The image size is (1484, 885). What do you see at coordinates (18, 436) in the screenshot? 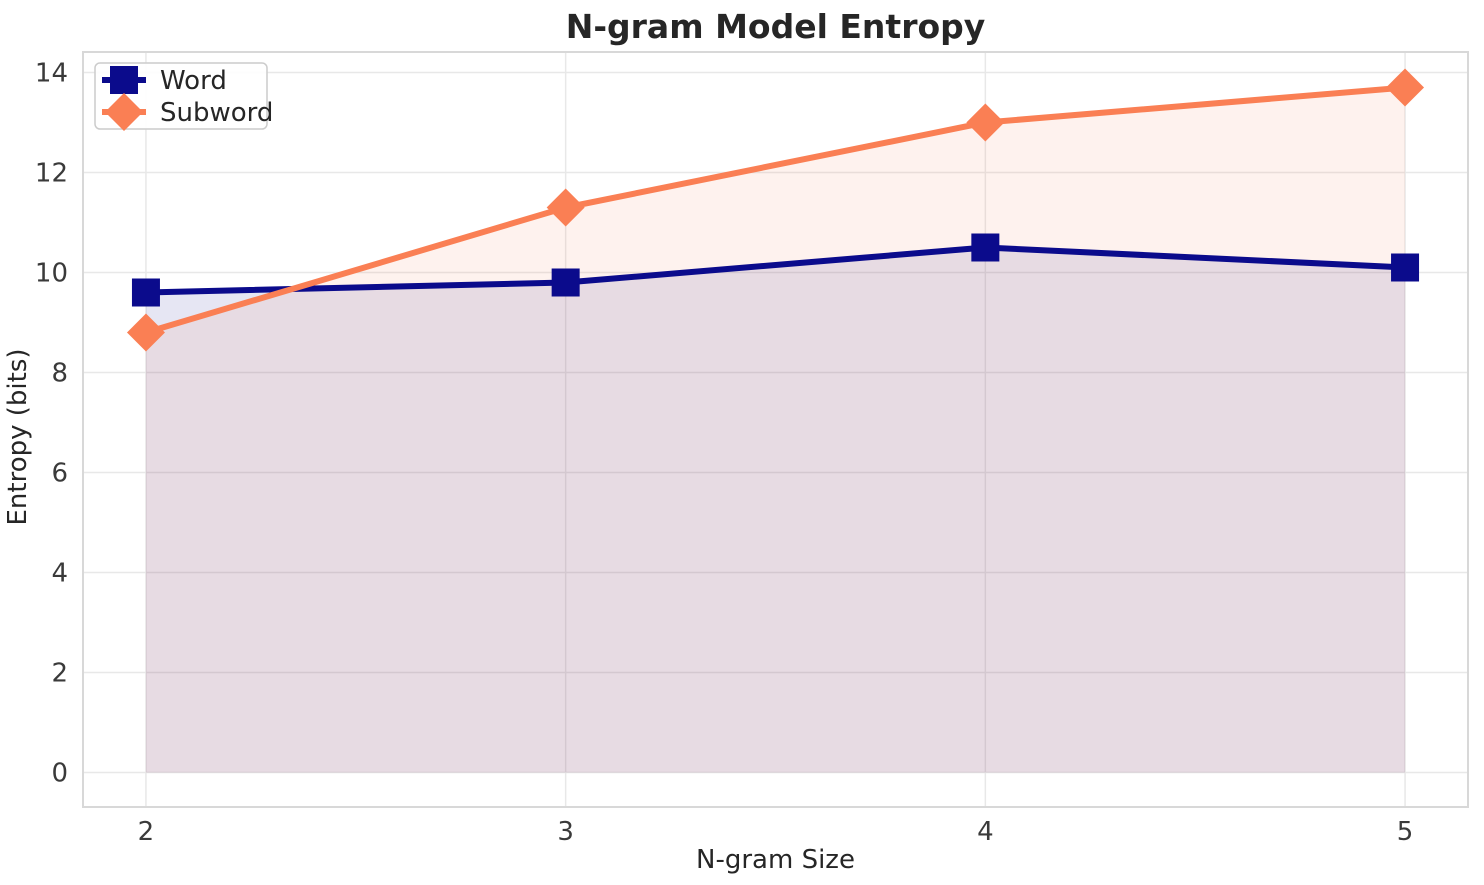
I see `y-axis-label: Entropy (bits)` at bounding box center [18, 436].